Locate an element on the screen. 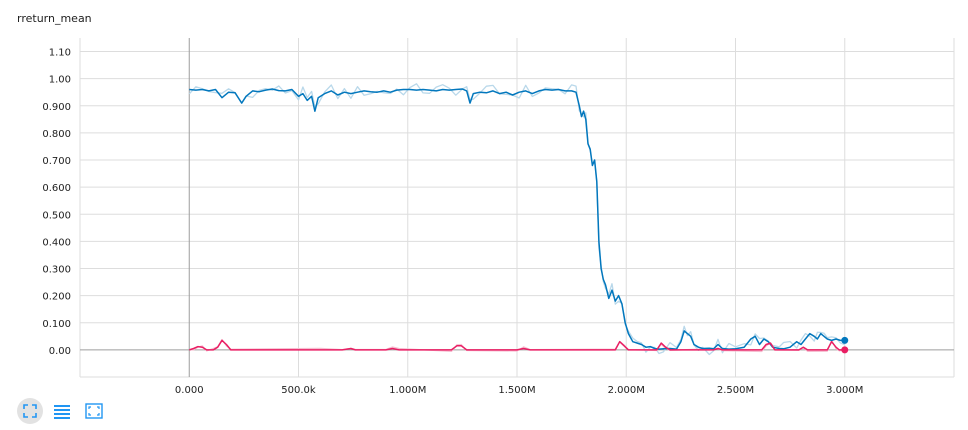 This screenshot has height=430, width=968. fit-domain-icon is located at coordinates (30, 411).